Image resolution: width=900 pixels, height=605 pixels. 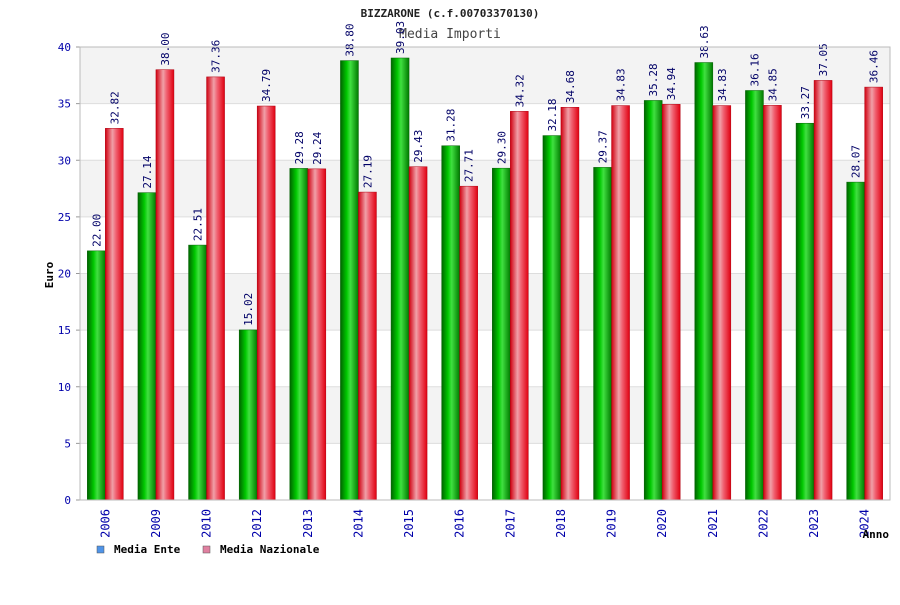 What do you see at coordinates (197, 372) in the screenshot?
I see `bar-media-ente-2010` at bounding box center [197, 372].